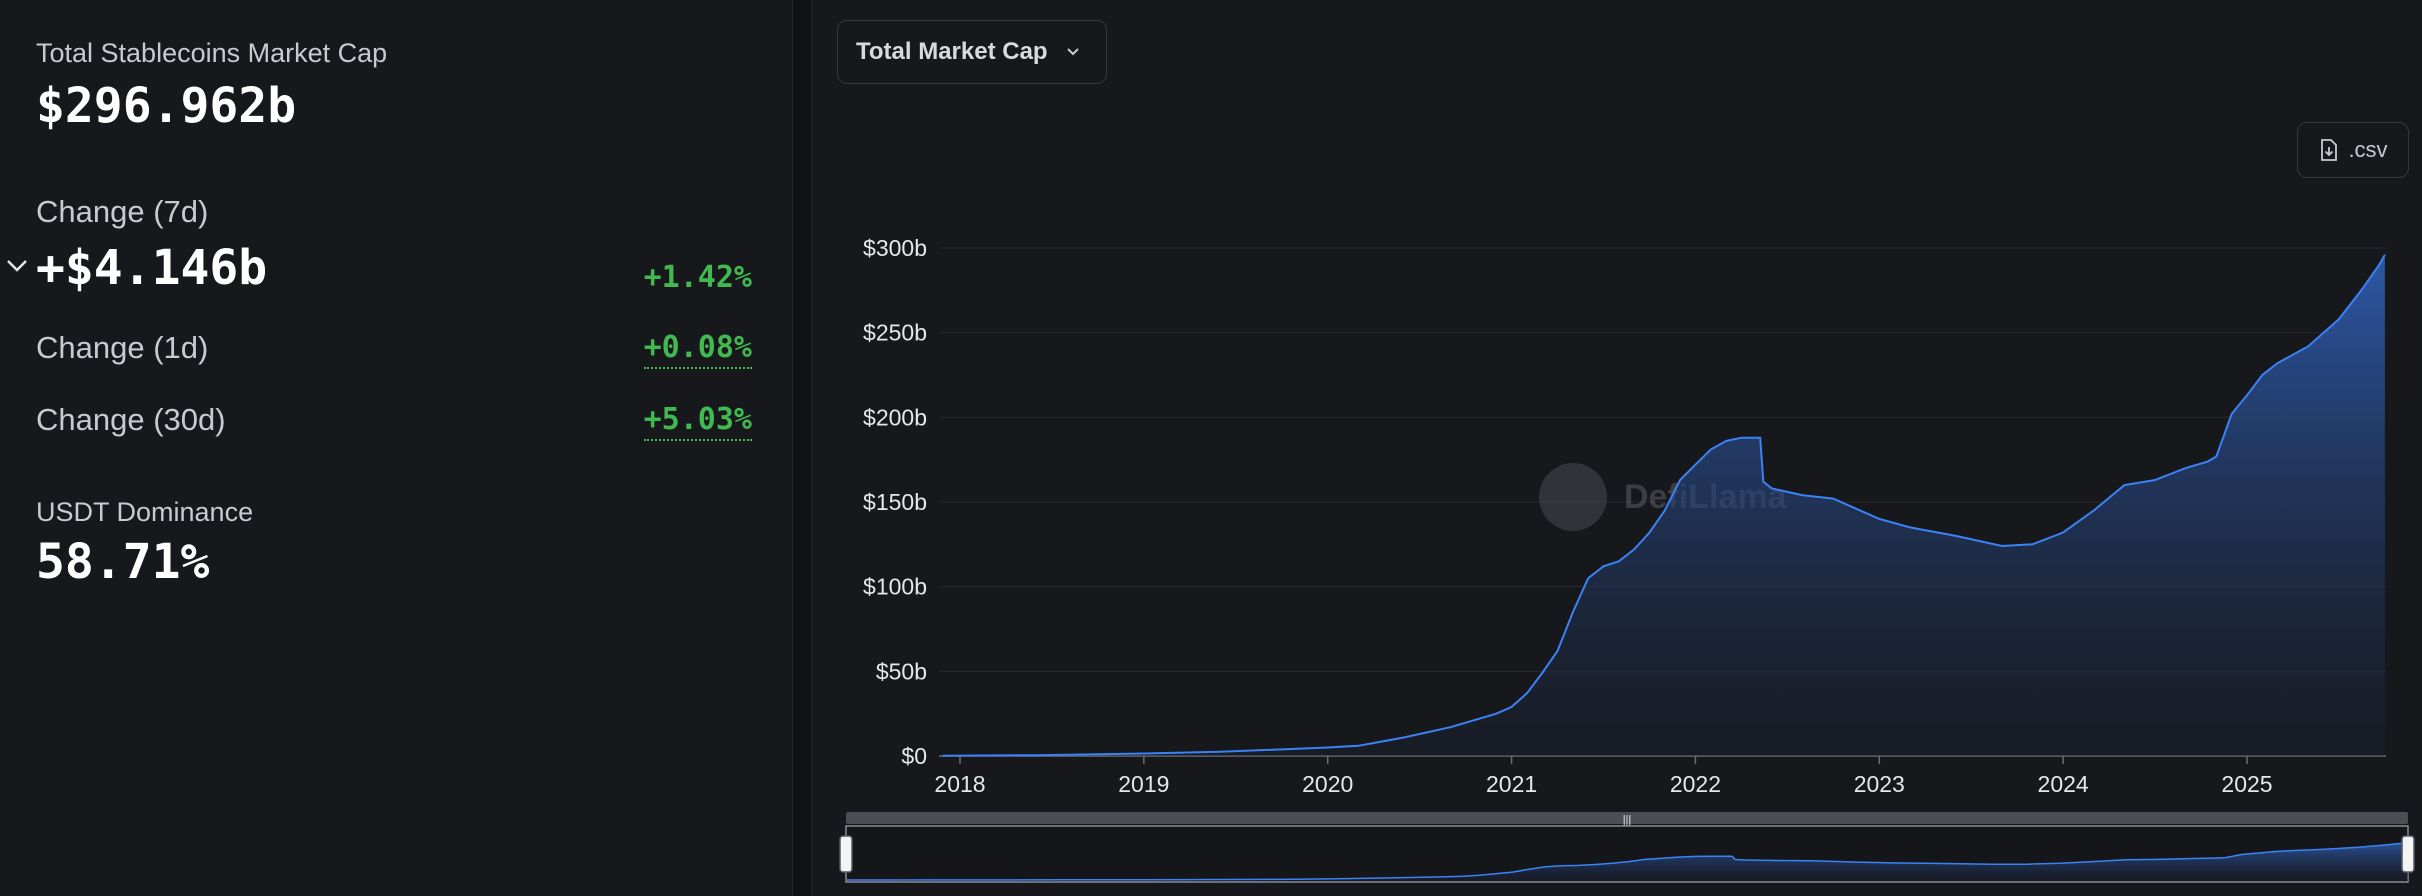 This screenshot has height=896, width=2422. Describe the element at coordinates (1573, 497) in the screenshot. I see `llama-logo-icon` at that location.